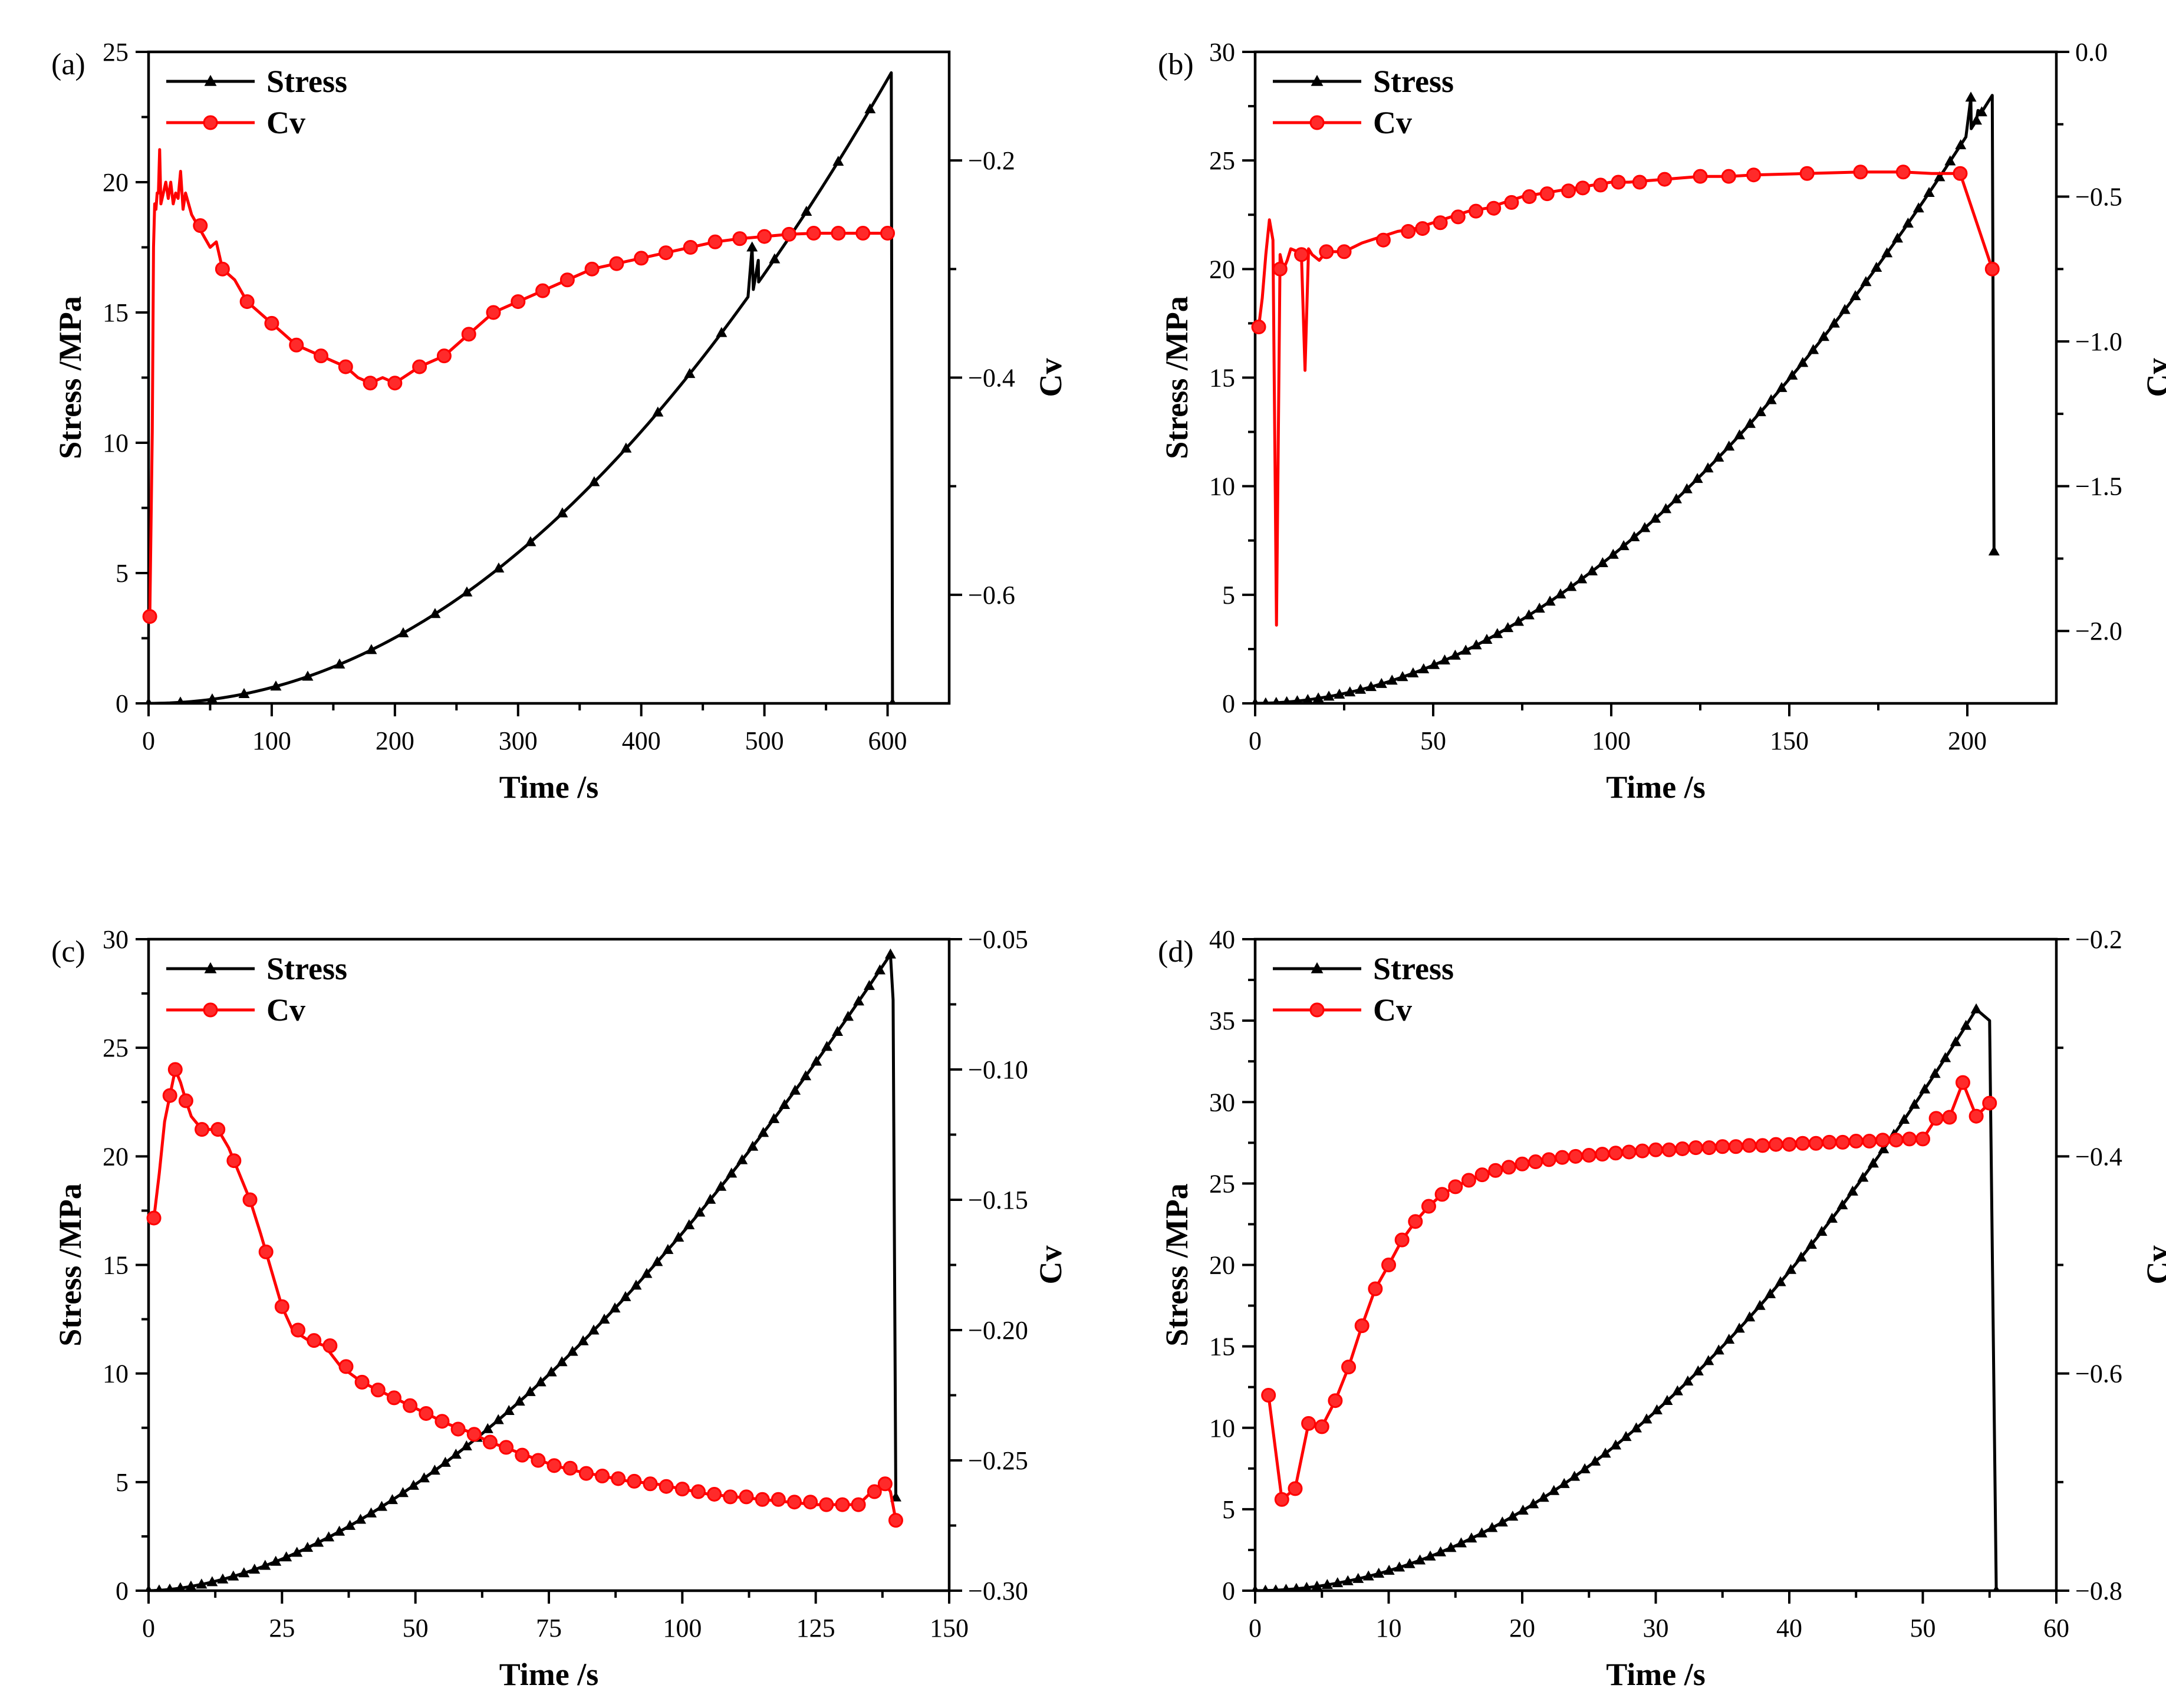 The height and width of the screenshot is (1708, 2166). What do you see at coordinates (1228, 595) in the screenshot?
I see `y-left-tick-label: 5` at bounding box center [1228, 595].